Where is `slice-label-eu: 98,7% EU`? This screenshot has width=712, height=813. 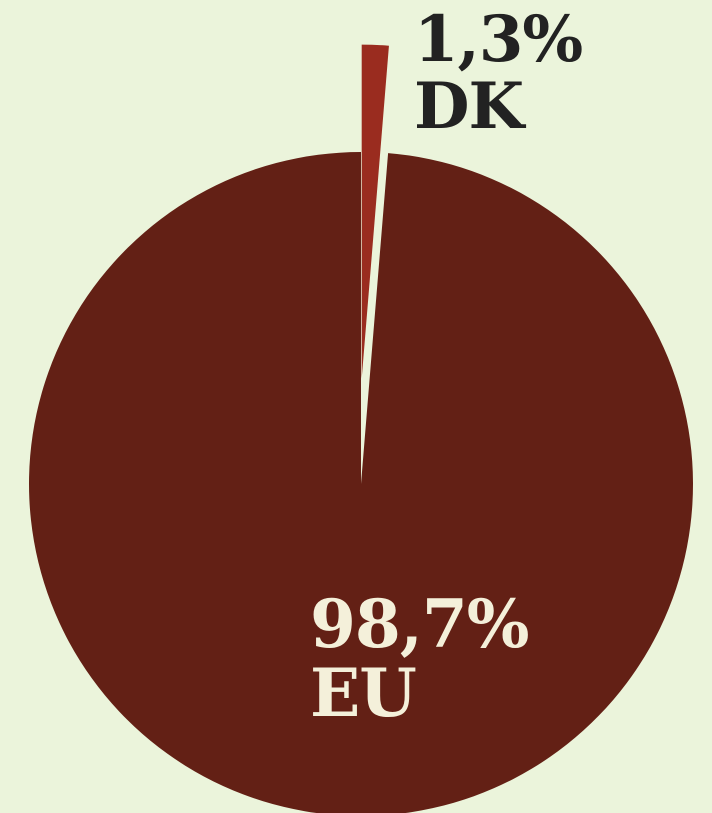 slice-label-eu: 98,7% EU is located at coordinates (419, 659).